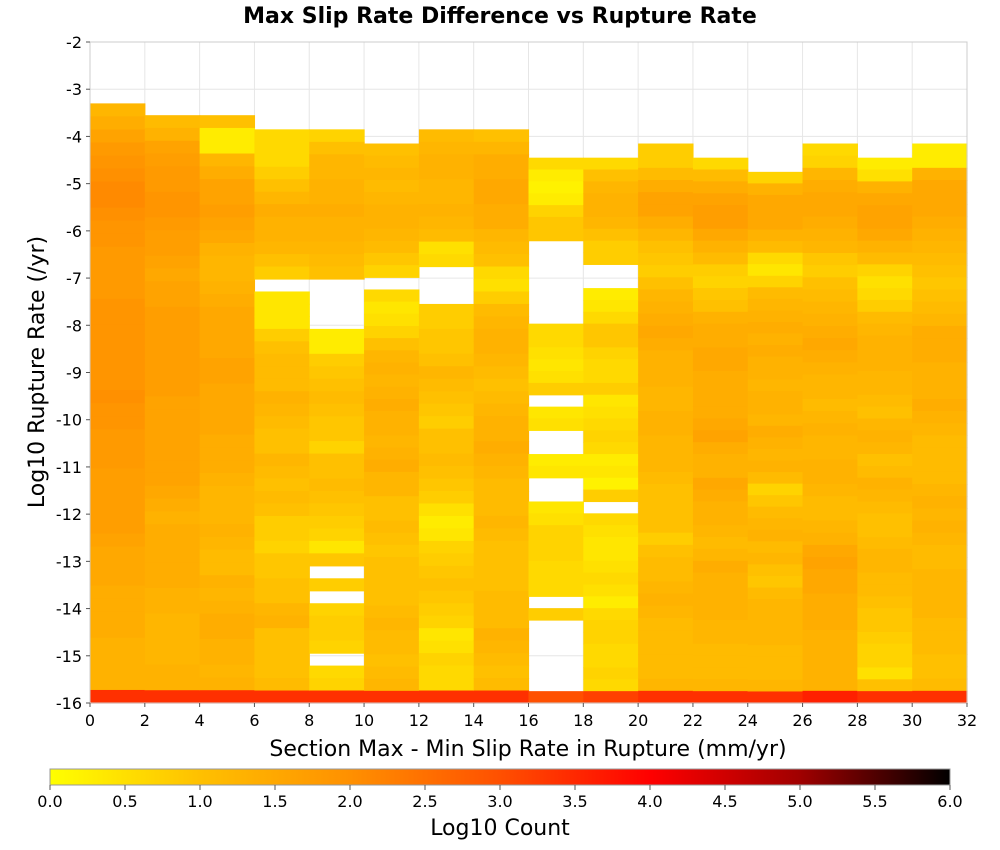 The height and width of the screenshot is (850, 1000). I want to click on x-tick-label: 18, so click(583, 720).